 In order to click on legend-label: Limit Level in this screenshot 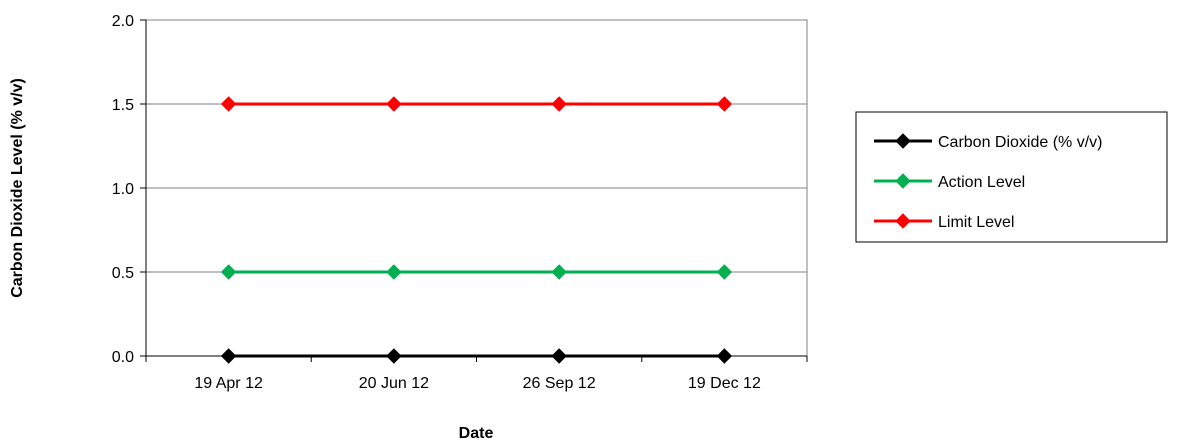, I will do `click(976, 222)`.